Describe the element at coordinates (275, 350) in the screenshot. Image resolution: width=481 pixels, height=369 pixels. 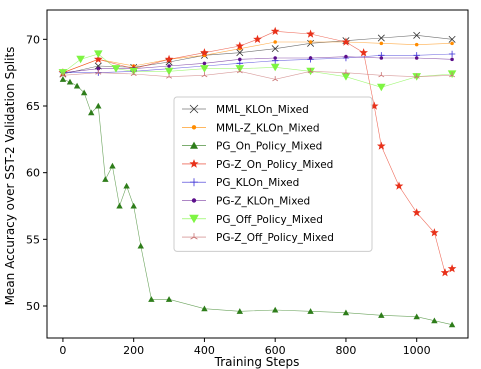
I see `x-tick-label: 600` at that location.